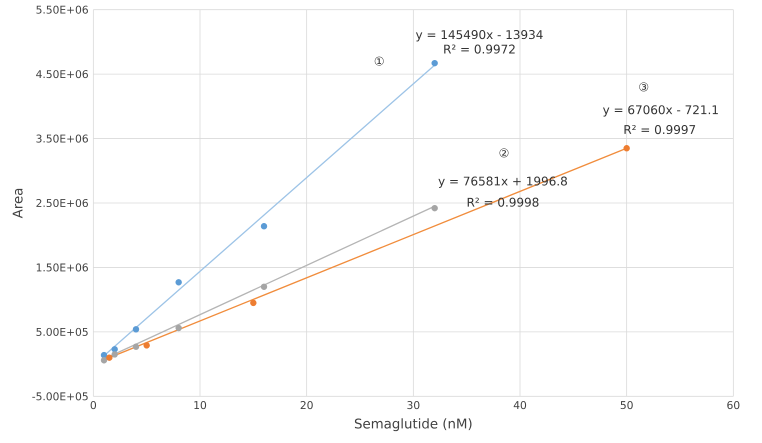 The height and width of the screenshot is (443, 762). Describe the element at coordinates (62, 203) in the screenshot. I see `y-tick-label: 2.50E+06` at that location.